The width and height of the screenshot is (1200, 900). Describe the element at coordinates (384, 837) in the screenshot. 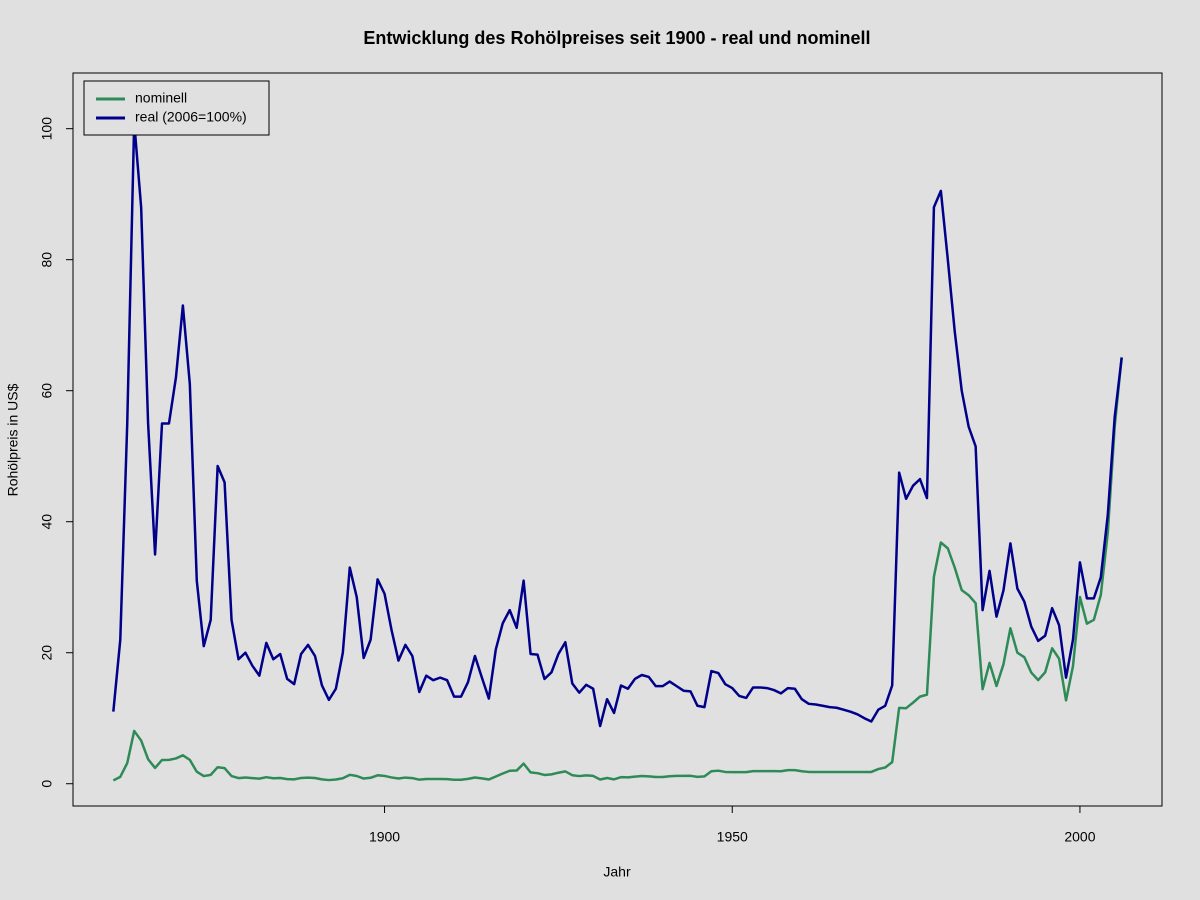

I see `x-tick-label: 1900` at that location.